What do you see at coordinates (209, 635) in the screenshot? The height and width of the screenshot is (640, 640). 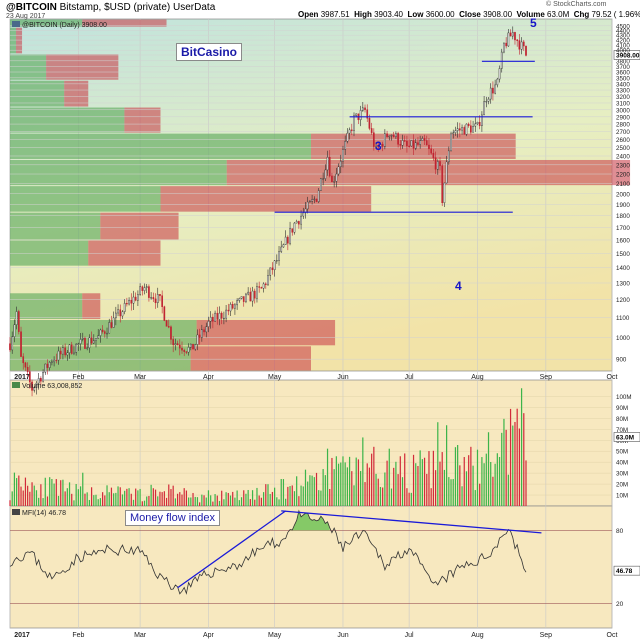 I see `x-tick-label-bottom: Apr` at bounding box center [209, 635].